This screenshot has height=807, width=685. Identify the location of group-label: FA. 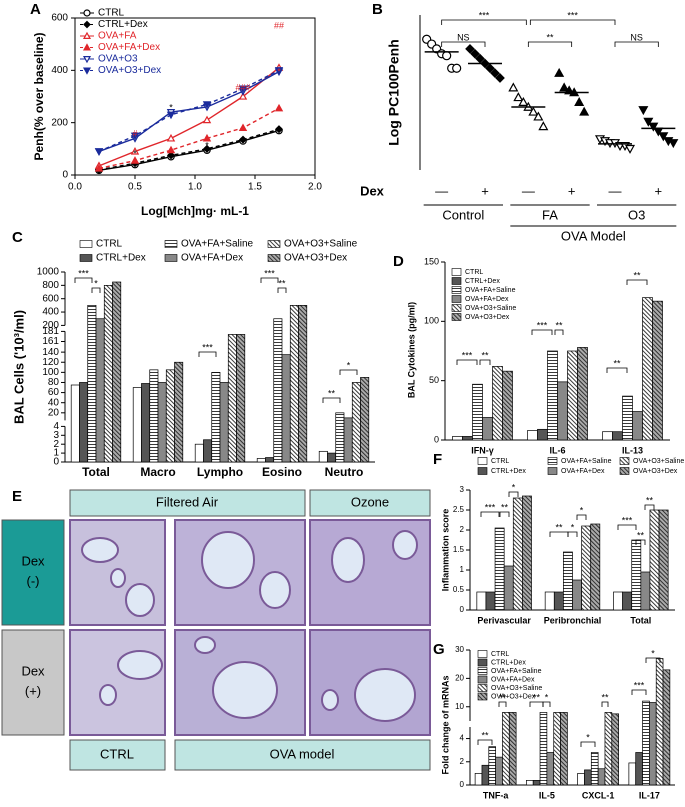
(550, 214).